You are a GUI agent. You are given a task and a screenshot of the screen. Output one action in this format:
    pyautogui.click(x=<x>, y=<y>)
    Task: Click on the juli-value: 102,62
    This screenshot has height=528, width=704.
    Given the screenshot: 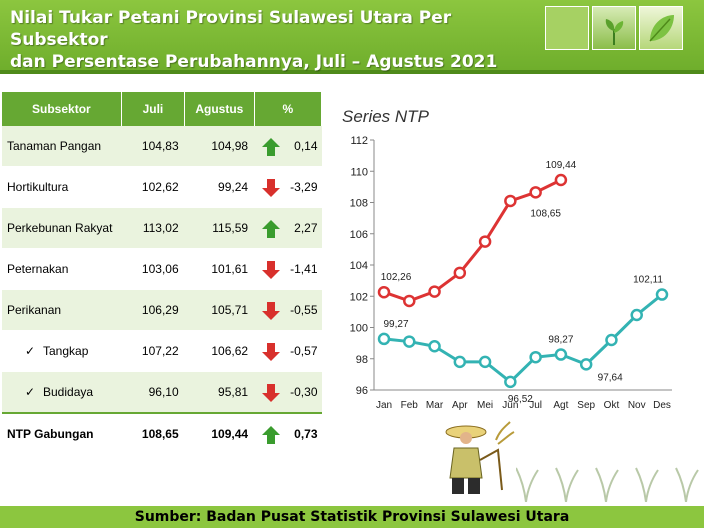 What is the action you would take?
    pyautogui.click(x=153, y=187)
    